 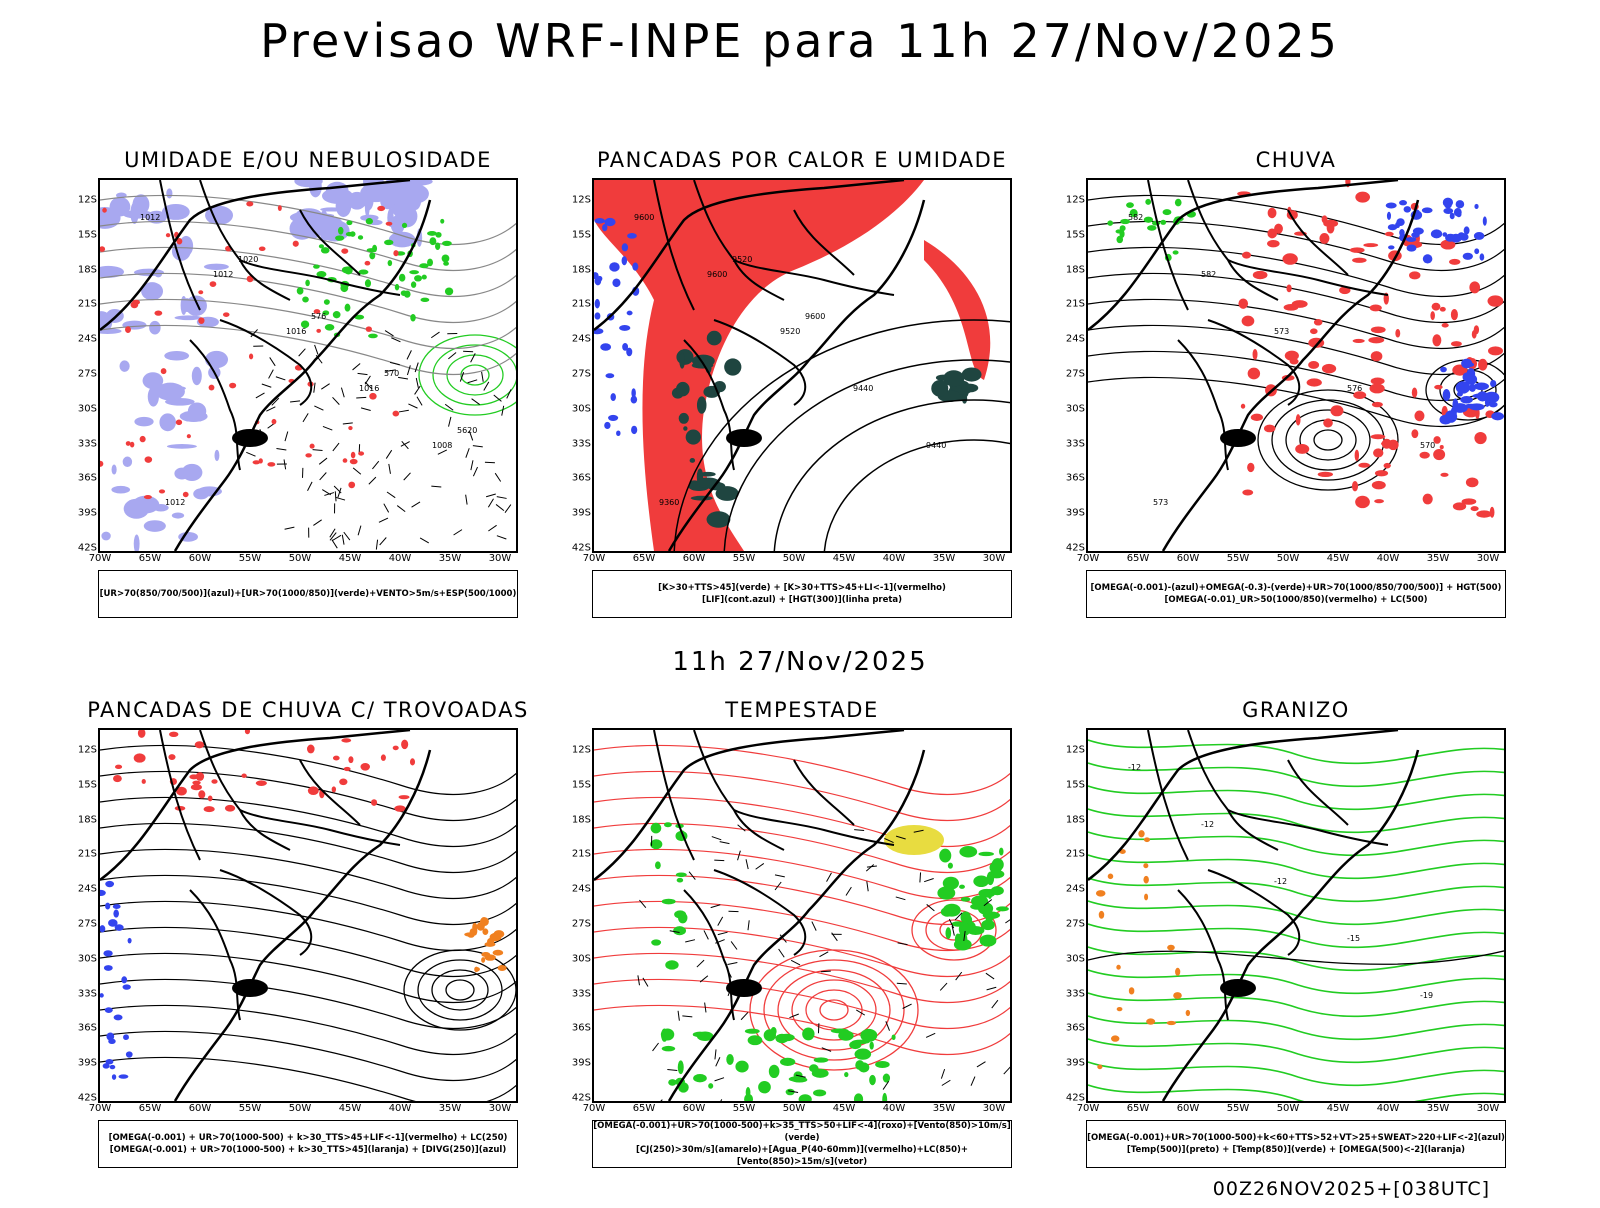 I want to click on lon-tick-label: 30W, so click(x=500, y=1108).